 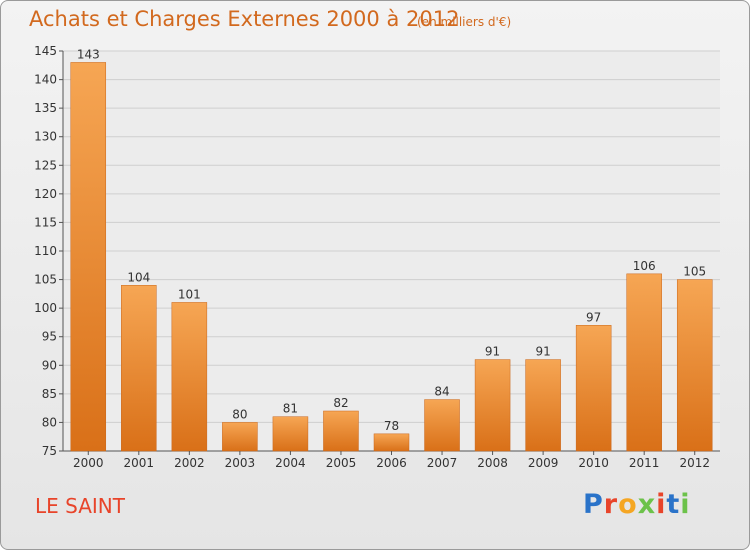 I want to click on x-tick-label: 2006, so click(x=391, y=463).